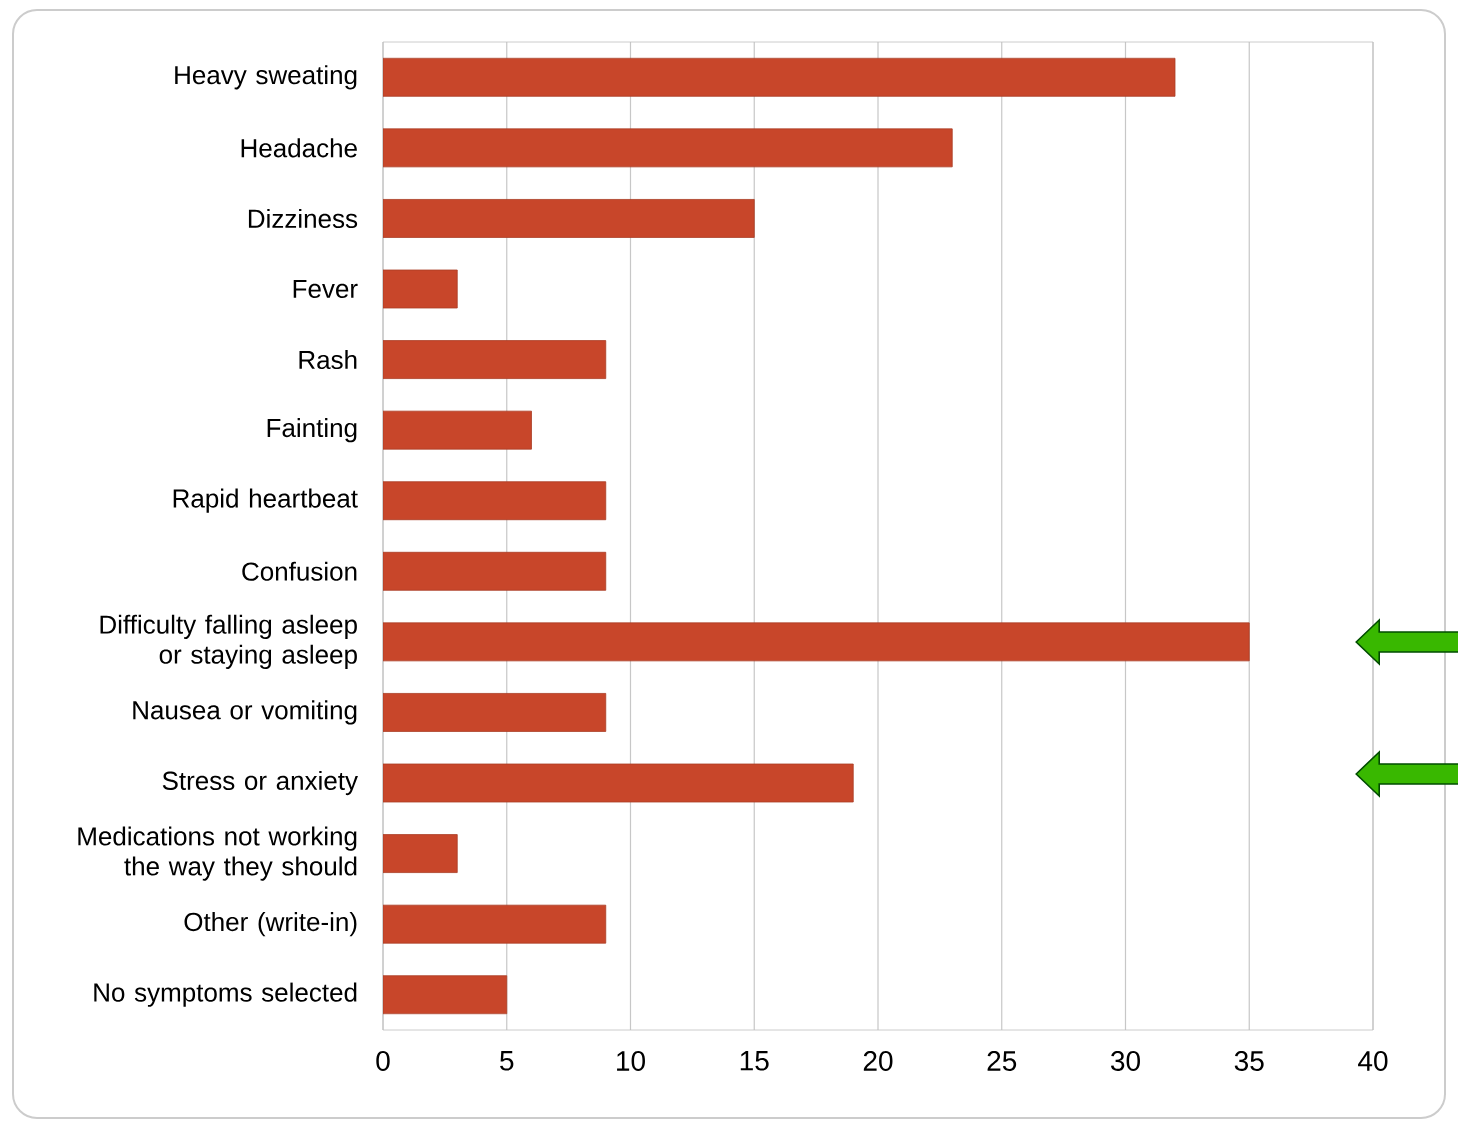  What do you see at coordinates (754, 1061) in the screenshot?
I see `x-tick-label: 15` at bounding box center [754, 1061].